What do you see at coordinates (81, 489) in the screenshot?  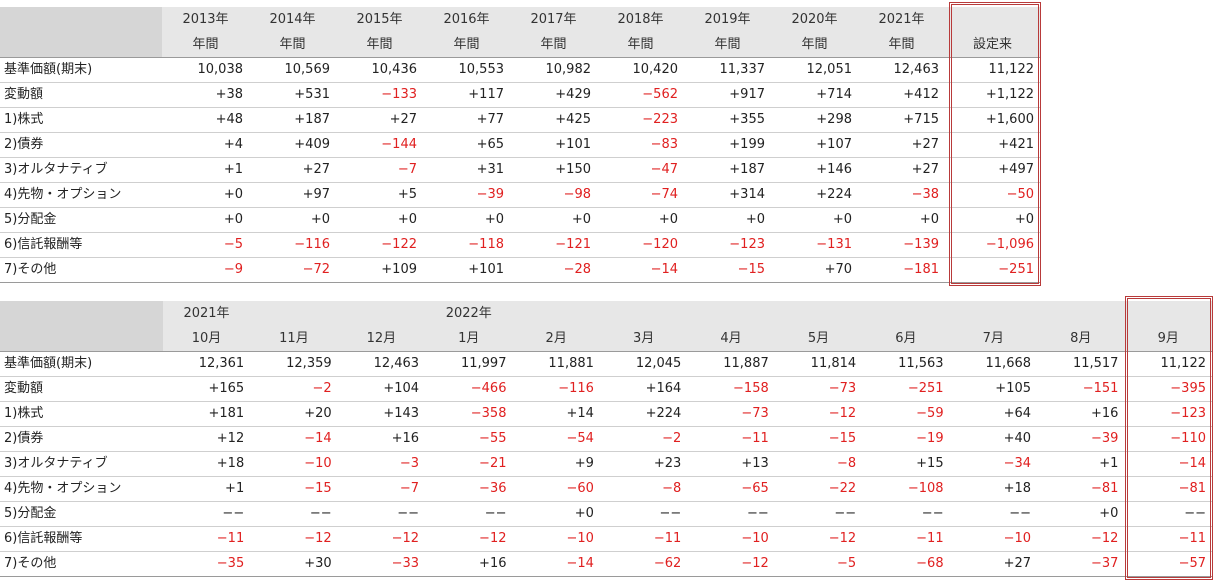 I see `row-label: 4)先物・オプション` at bounding box center [81, 489].